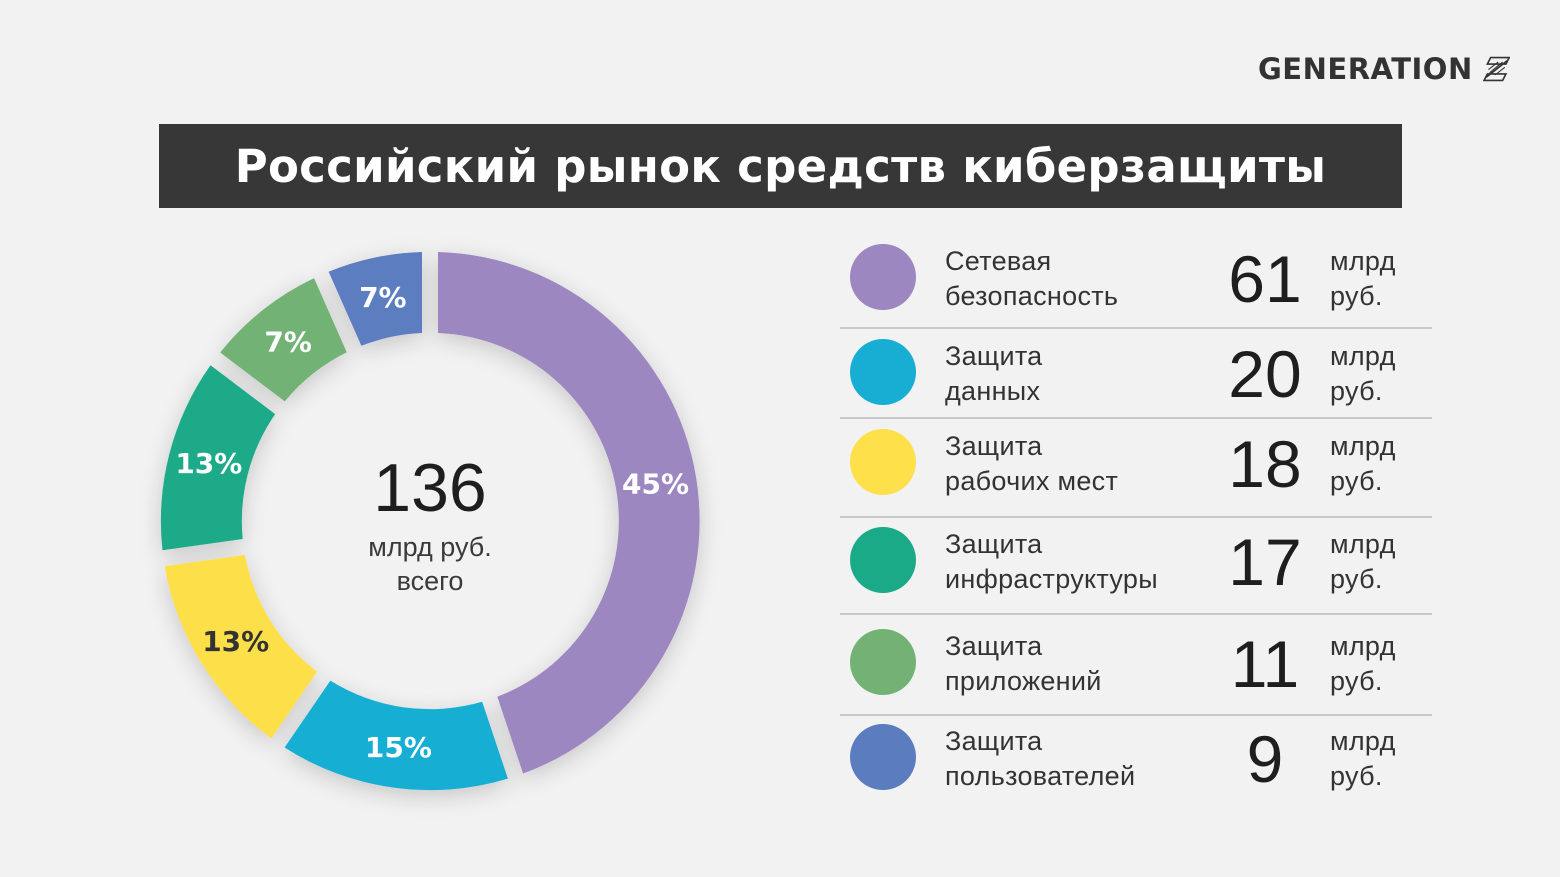  I want to click on title-banner: Российский рынок средств киберзащиты, so click(780, 166).